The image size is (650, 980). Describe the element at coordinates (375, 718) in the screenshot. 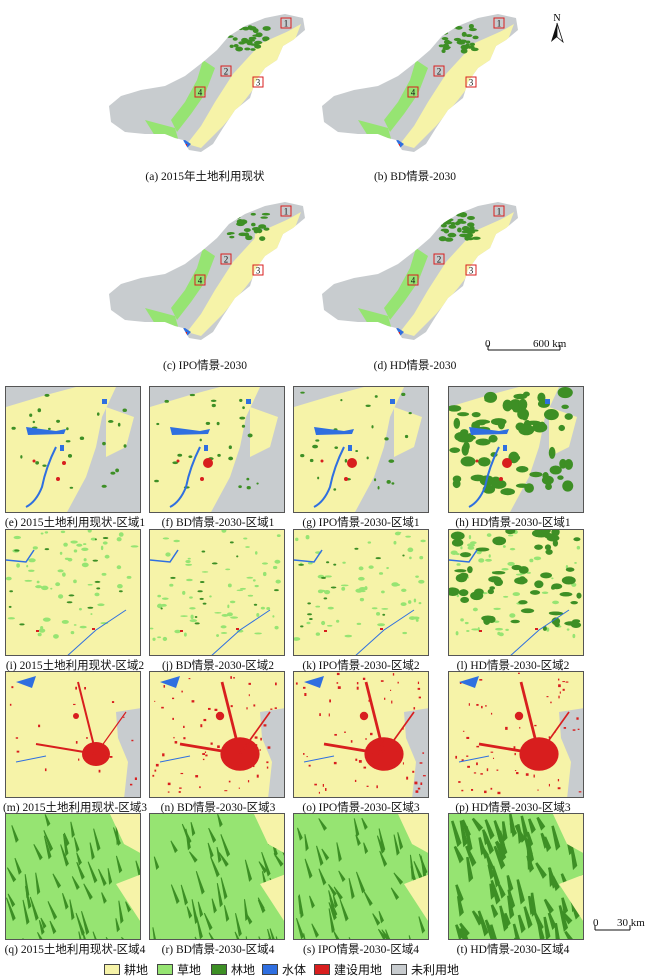

I see `urban-corridor` at that location.